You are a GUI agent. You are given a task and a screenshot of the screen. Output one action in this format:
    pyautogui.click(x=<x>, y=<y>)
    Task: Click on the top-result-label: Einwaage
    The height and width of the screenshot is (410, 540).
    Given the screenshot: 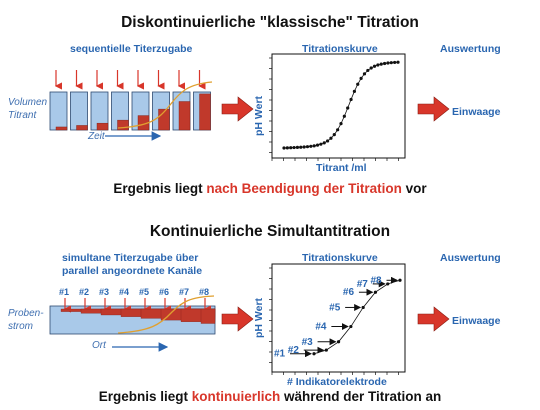 What is the action you would take?
    pyautogui.click(x=476, y=112)
    